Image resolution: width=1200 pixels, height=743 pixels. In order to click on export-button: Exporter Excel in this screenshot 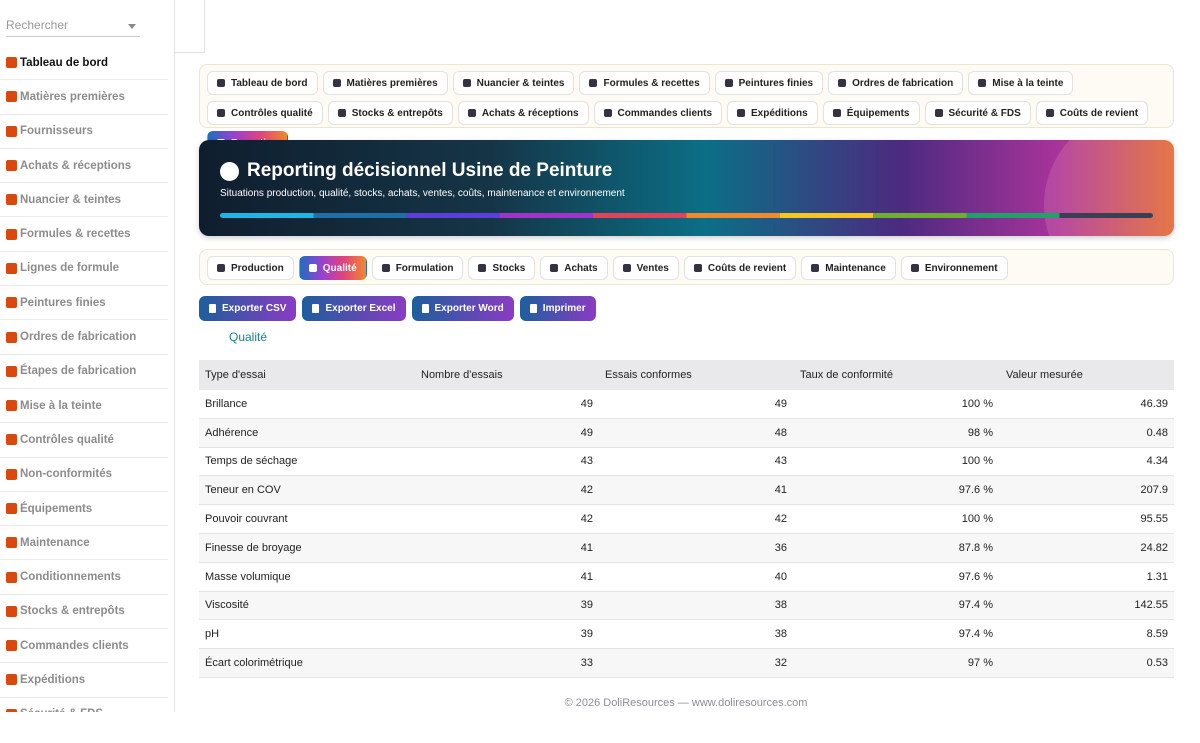, I will do `click(354, 308)`.